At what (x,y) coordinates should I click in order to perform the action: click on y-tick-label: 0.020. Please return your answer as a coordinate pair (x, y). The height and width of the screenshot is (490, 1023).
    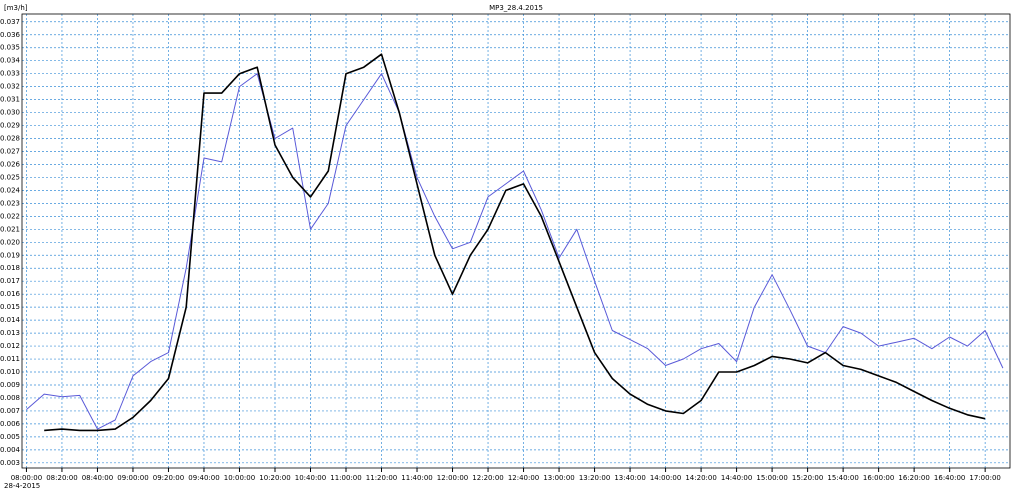
    Looking at the image, I should click on (10, 242).